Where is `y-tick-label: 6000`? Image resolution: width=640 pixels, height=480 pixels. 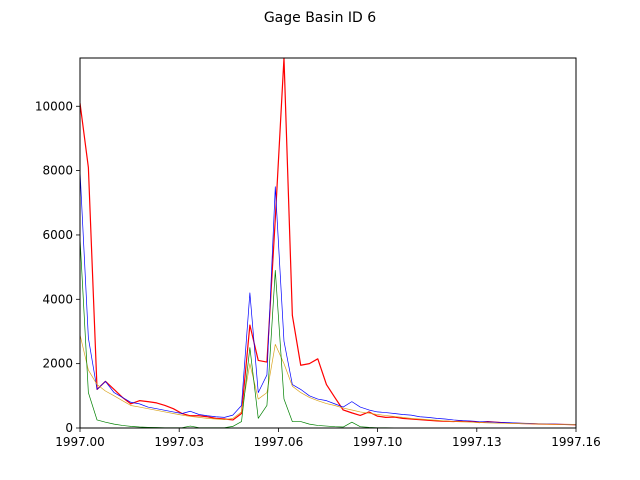
y-tick-label: 6000 is located at coordinates (57, 235).